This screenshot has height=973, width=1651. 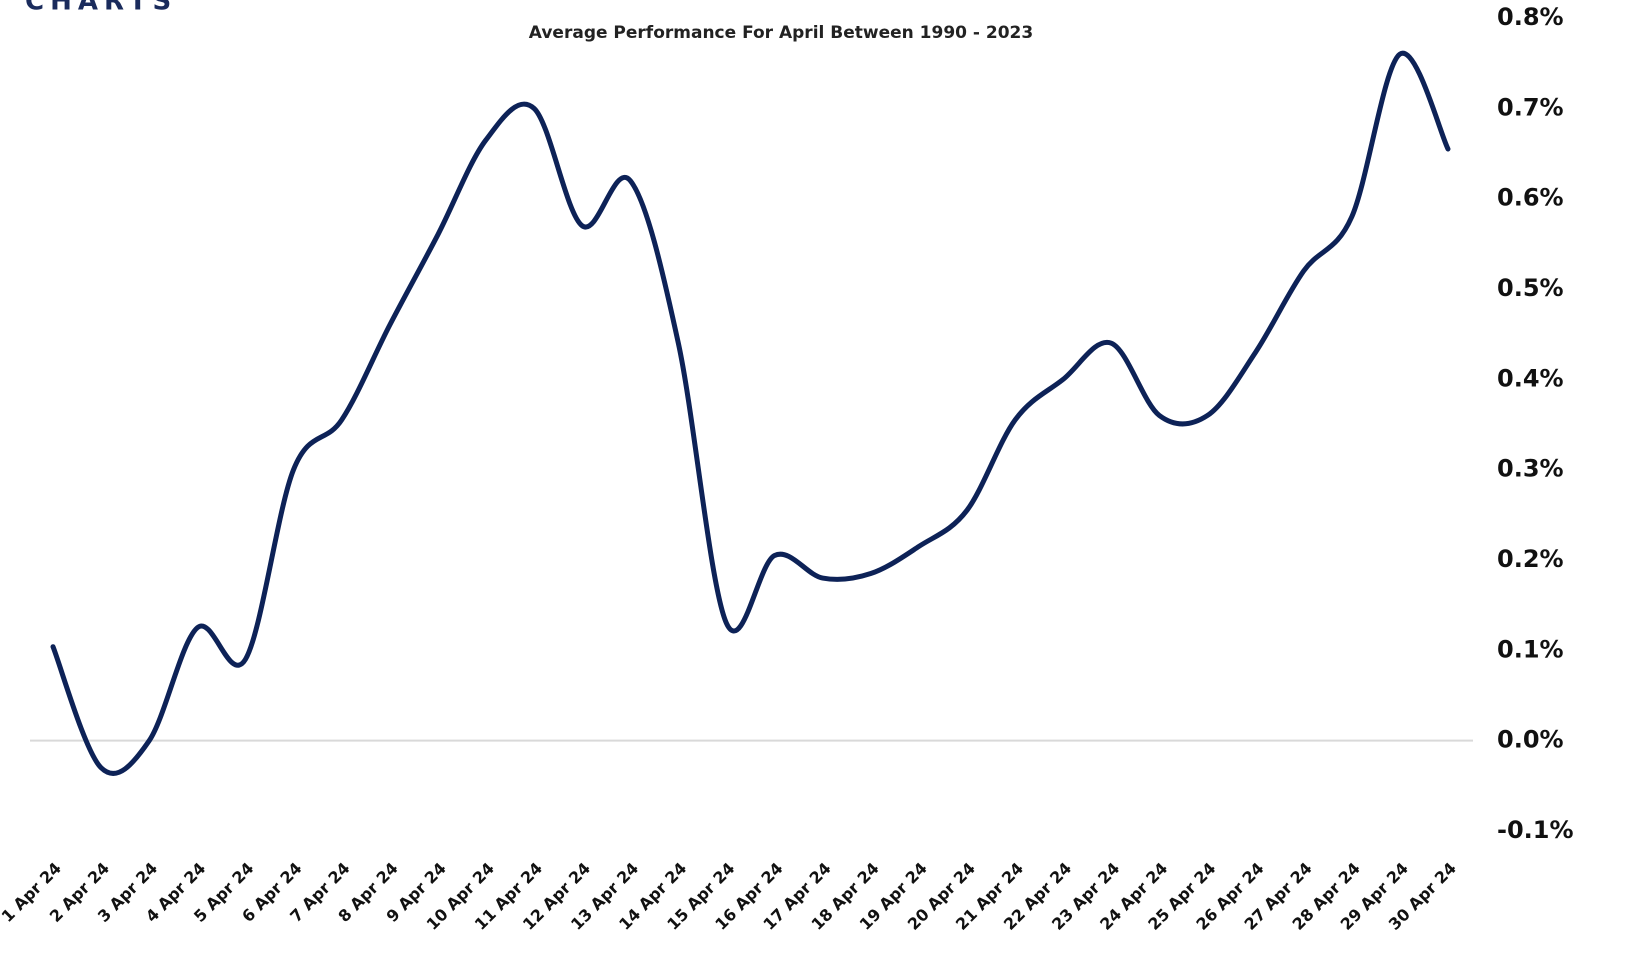 What do you see at coordinates (1530, 559) in the screenshot?
I see `y-tick-label: 0.2%` at bounding box center [1530, 559].